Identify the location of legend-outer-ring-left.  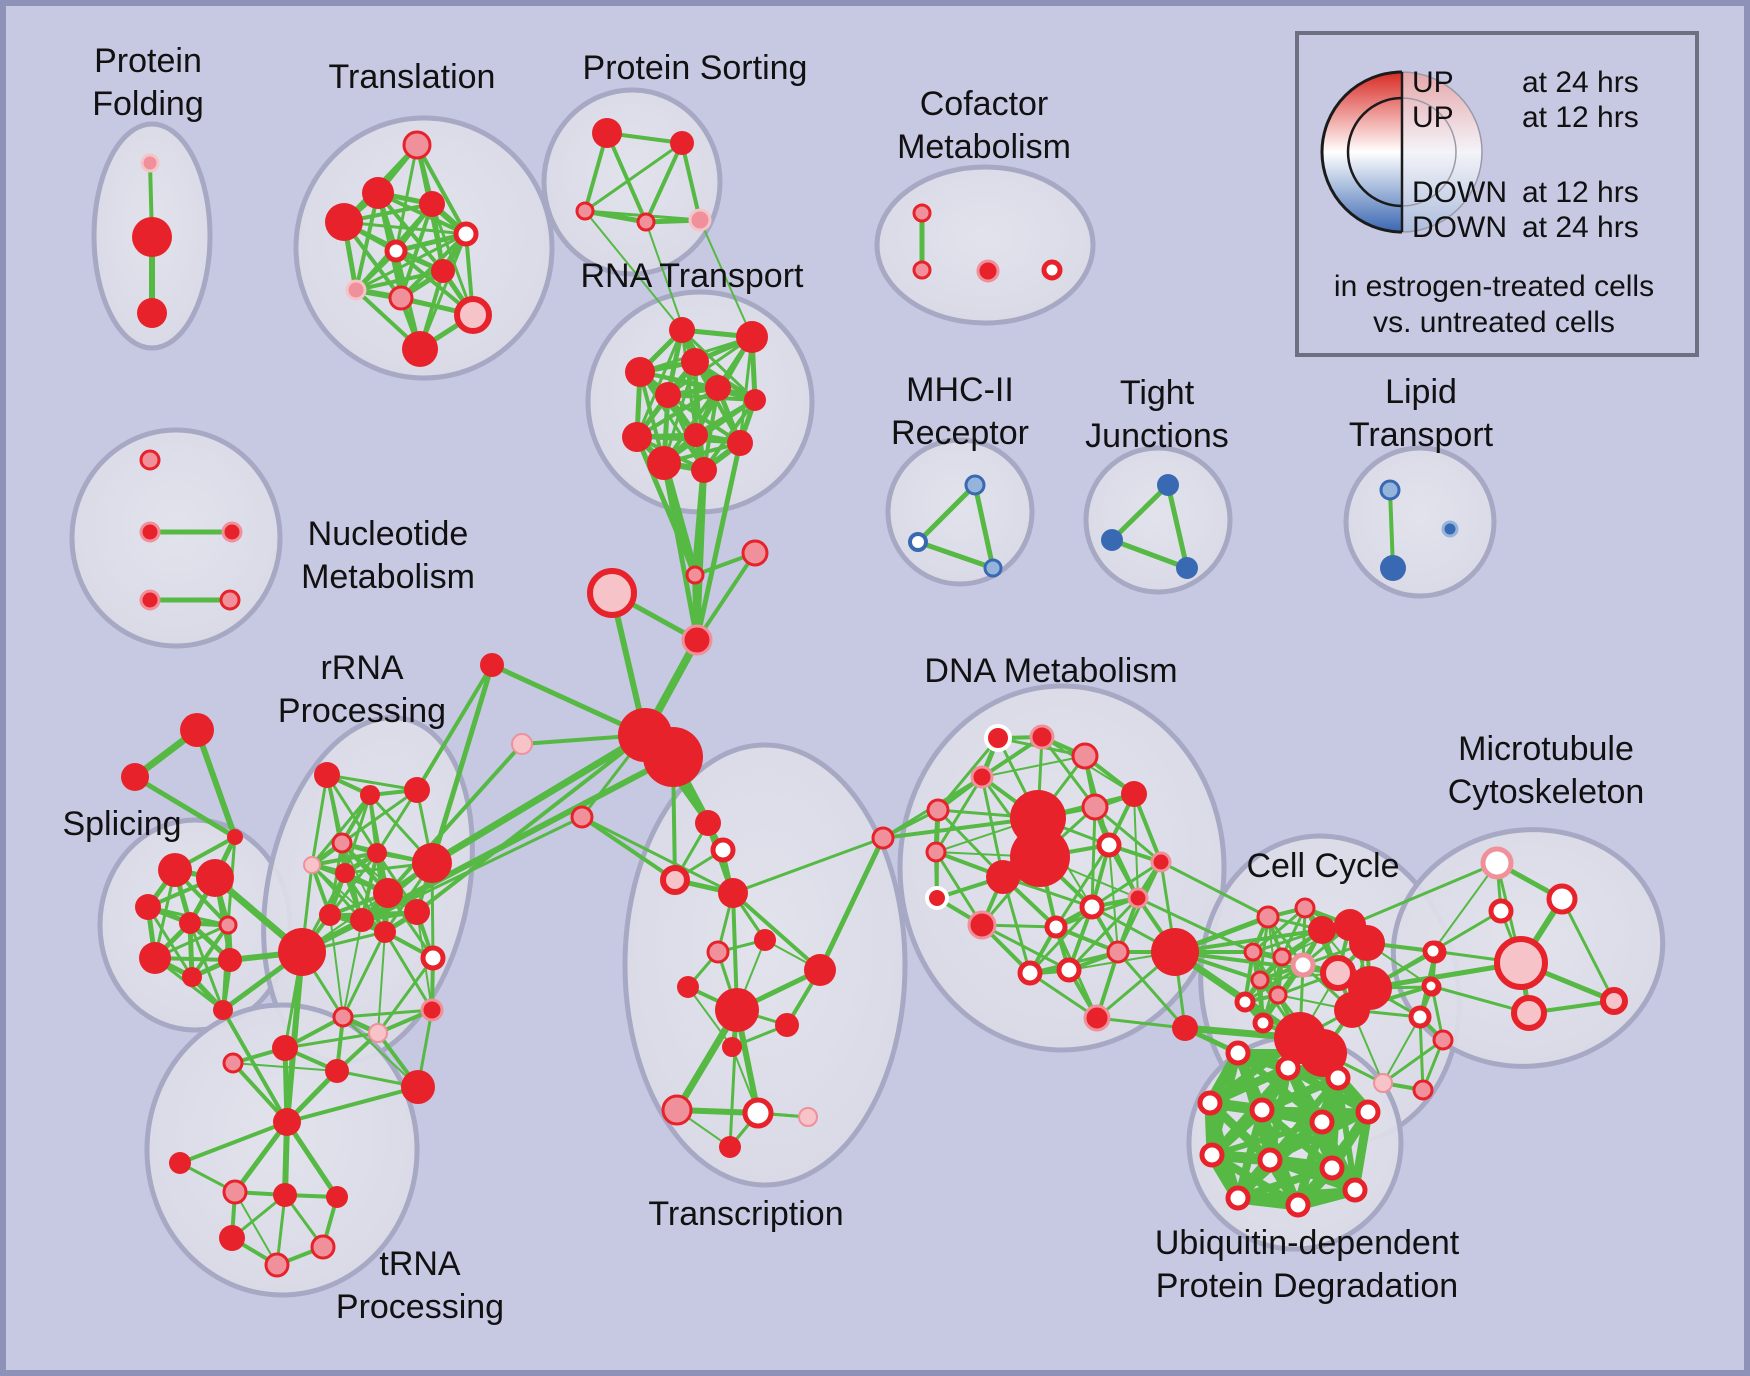
(1361, 152).